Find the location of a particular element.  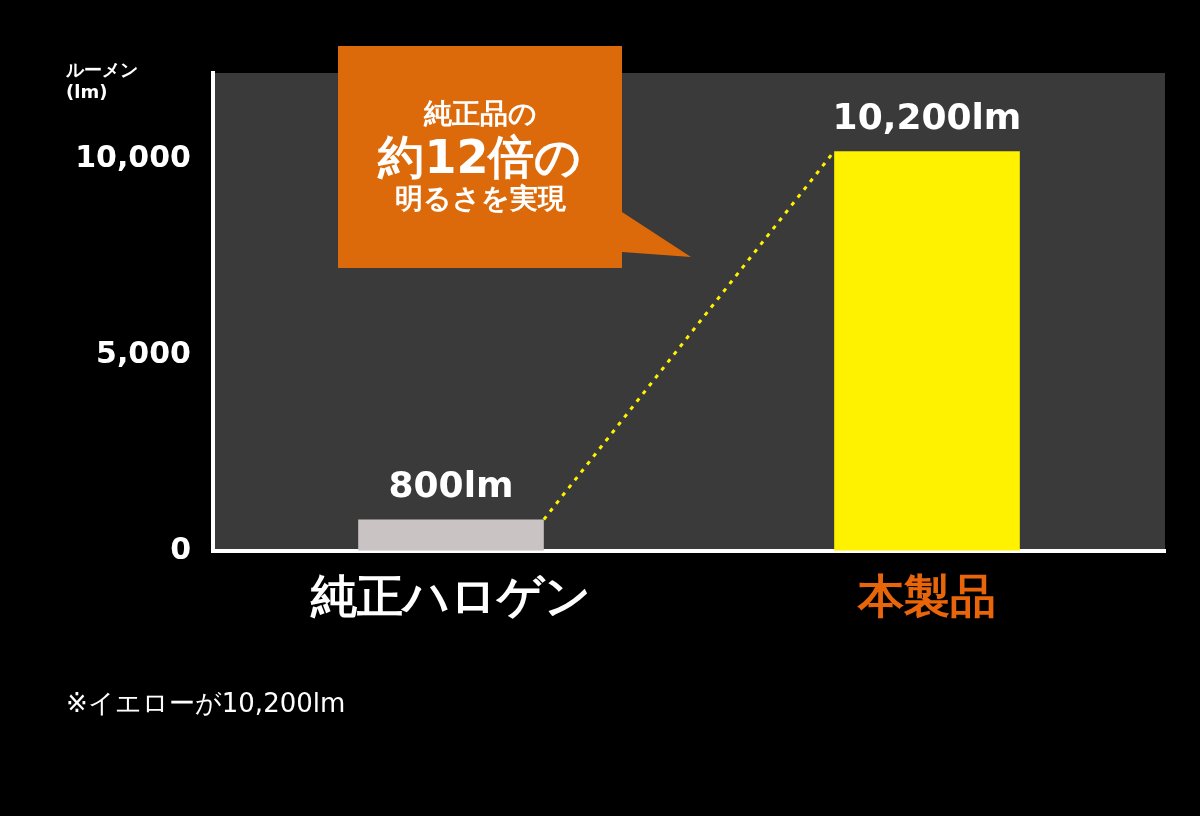

data-label: 10,200lm is located at coordinates (927, 116).